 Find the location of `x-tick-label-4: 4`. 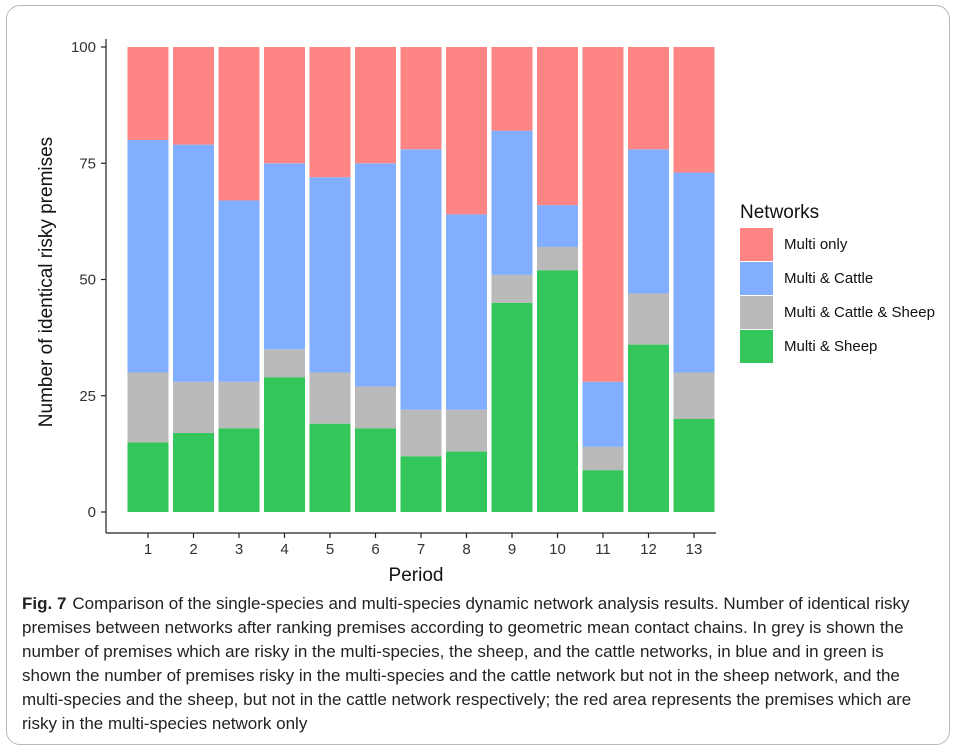

x-tick-label-4: 4 is located at coordinates (284, 549).